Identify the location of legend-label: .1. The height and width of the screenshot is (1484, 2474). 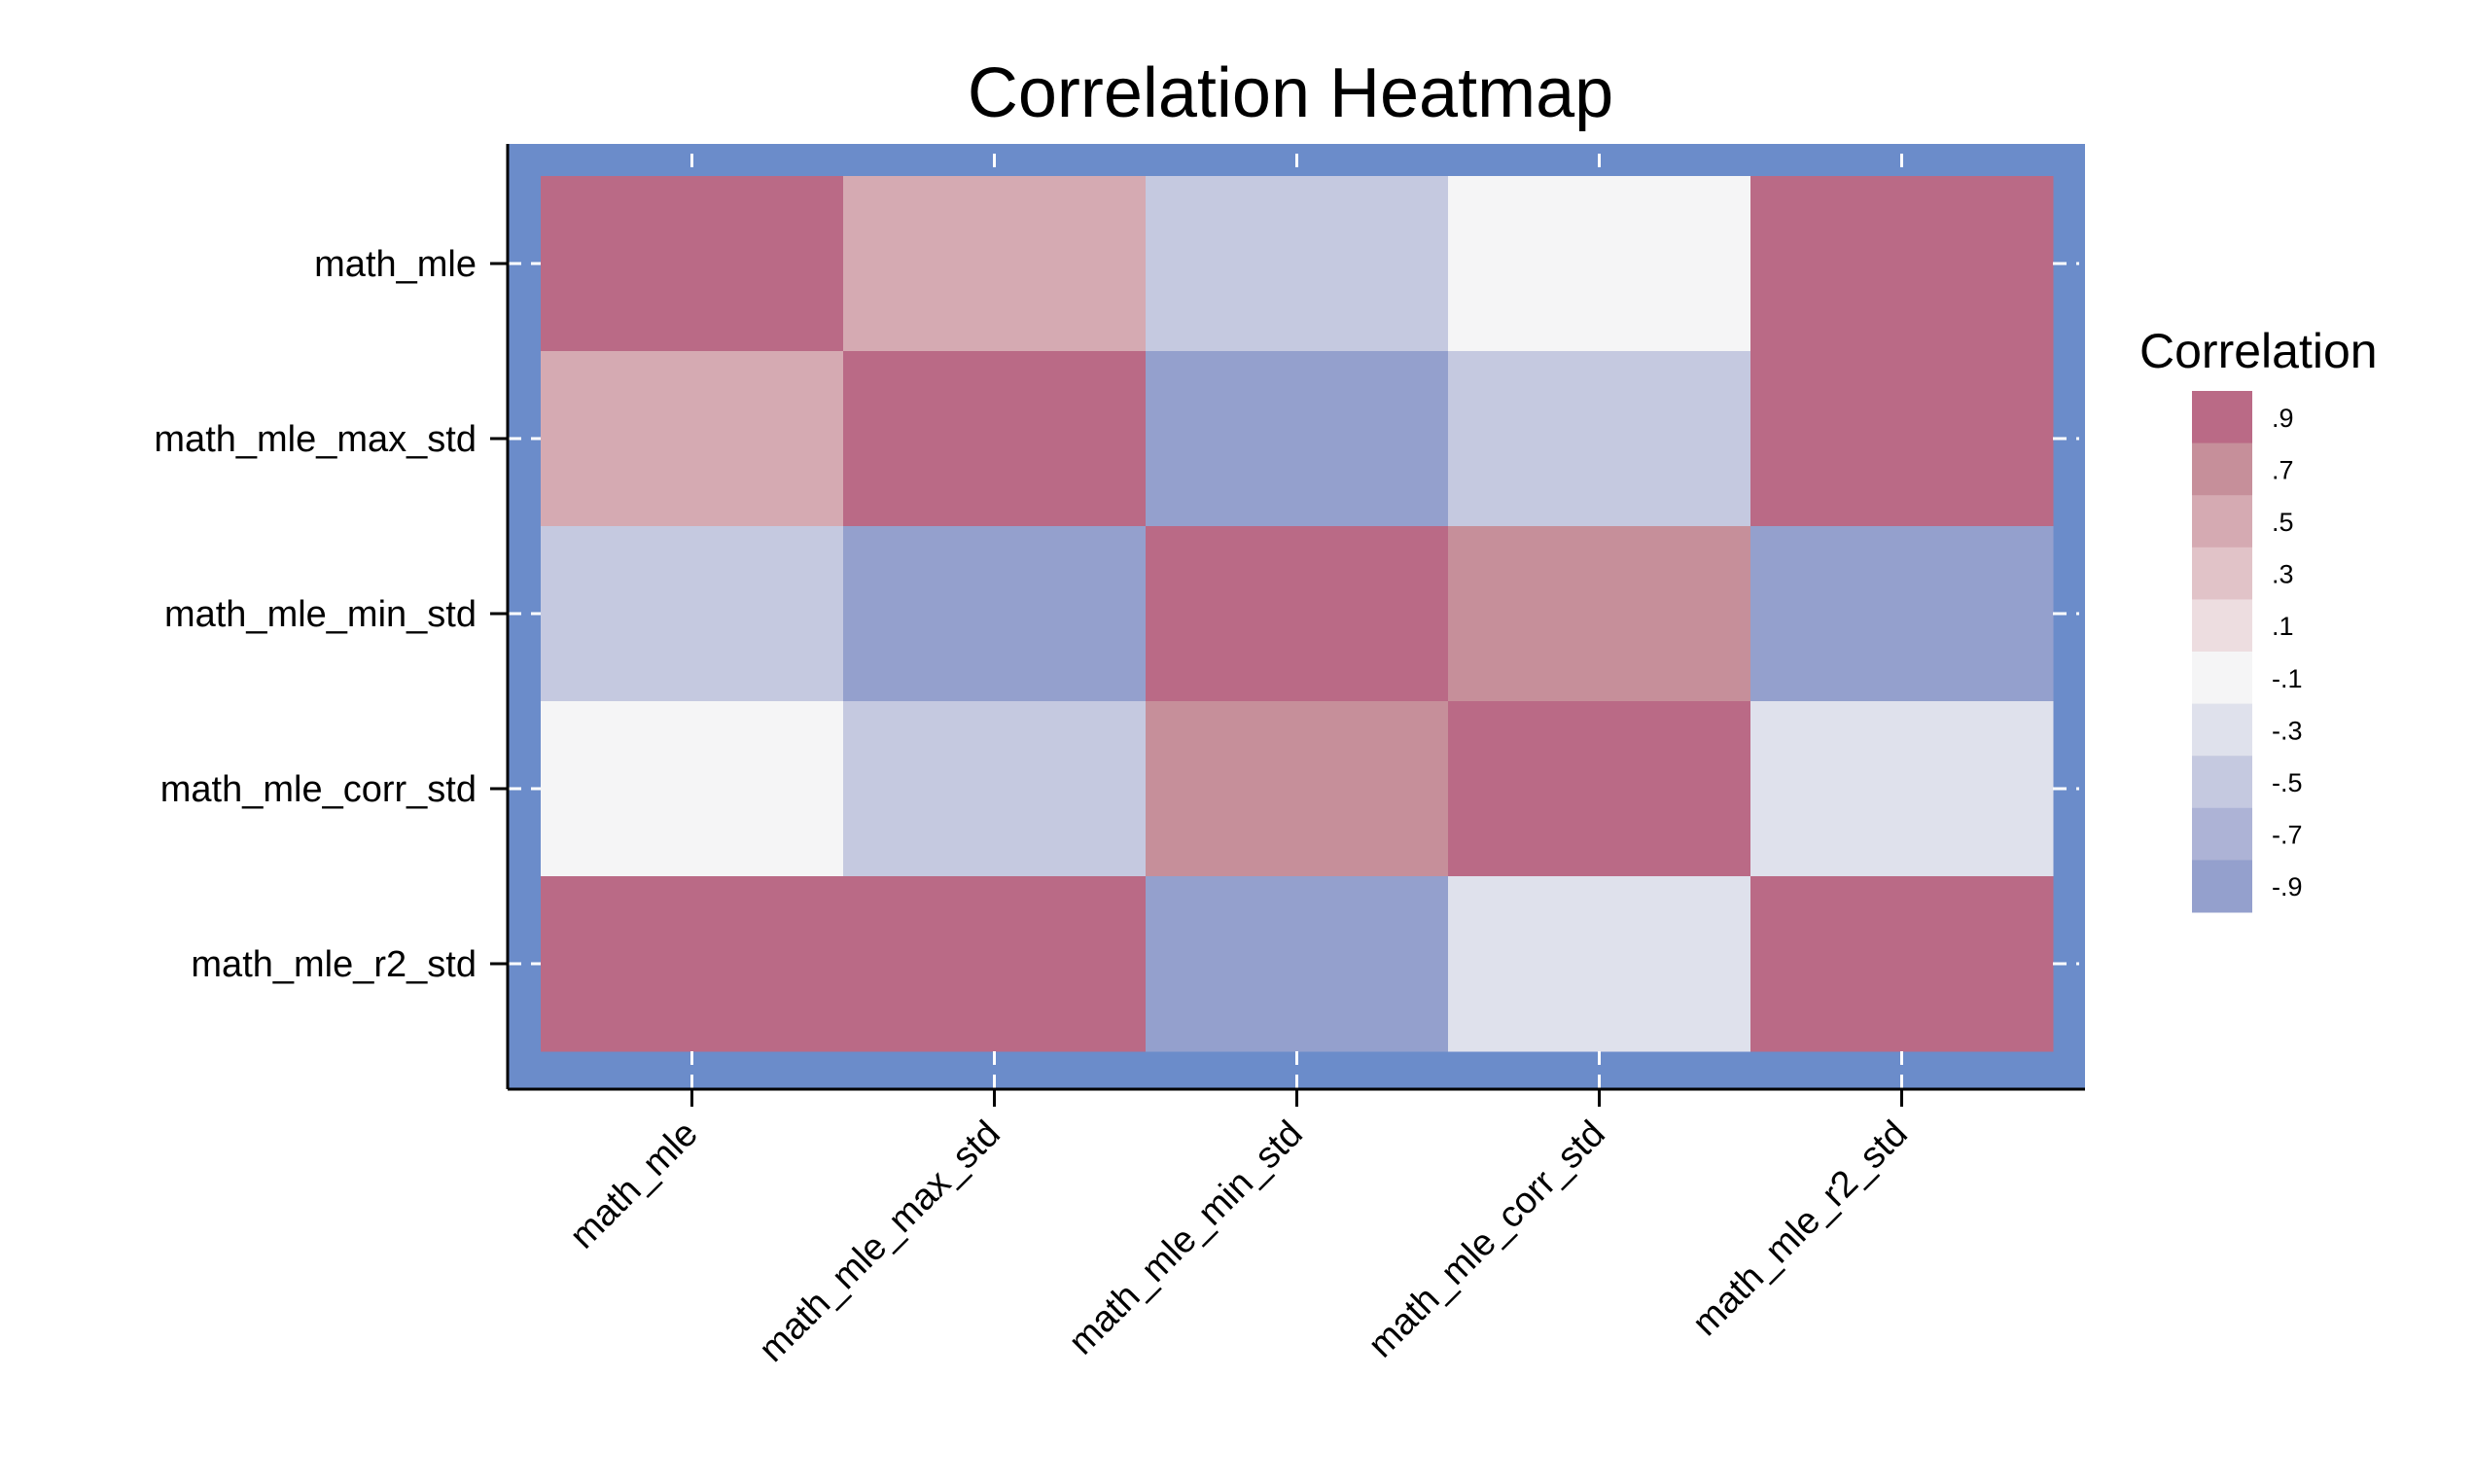
(2283, 627).